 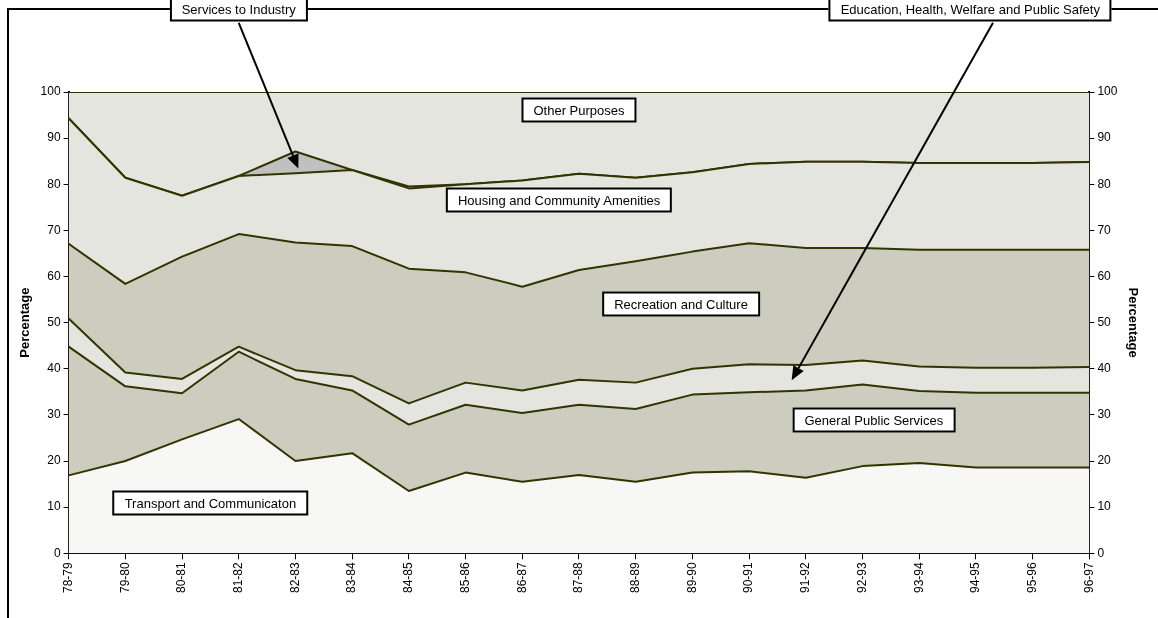 What do you see at coordinates (54, 368) in the screenshot?
I see `y-tick-label: 40` at bounding box center [54, 368].